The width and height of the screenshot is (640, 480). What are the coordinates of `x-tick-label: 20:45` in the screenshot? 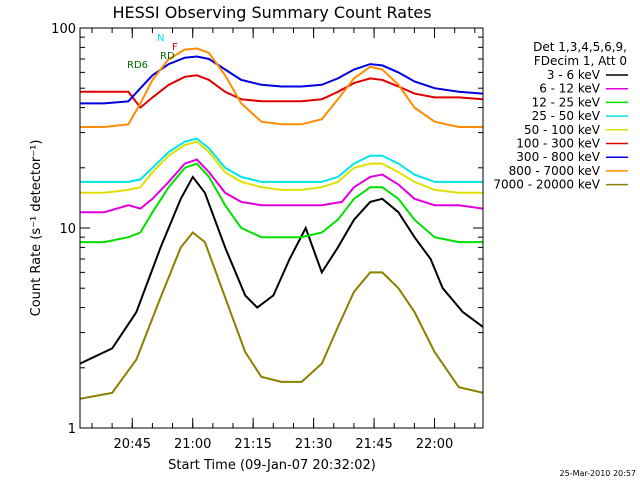 It's located at (132, 444).